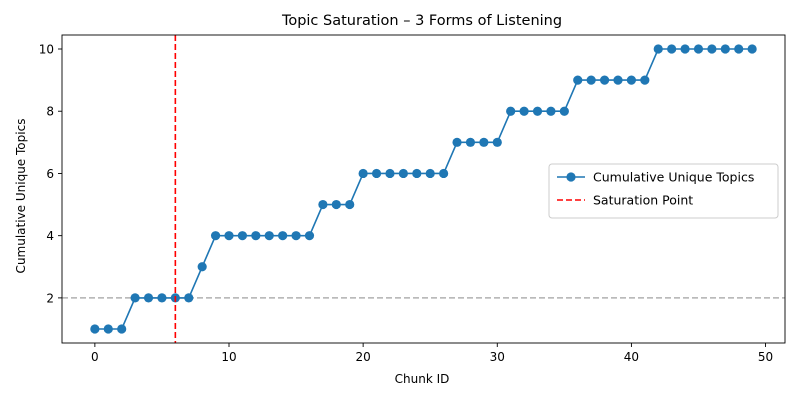 This screenshot has width=800, height=400. Describe the element at coordinates (362, 357) in the screenshot. I see `x-tick-label: 20` at that location.